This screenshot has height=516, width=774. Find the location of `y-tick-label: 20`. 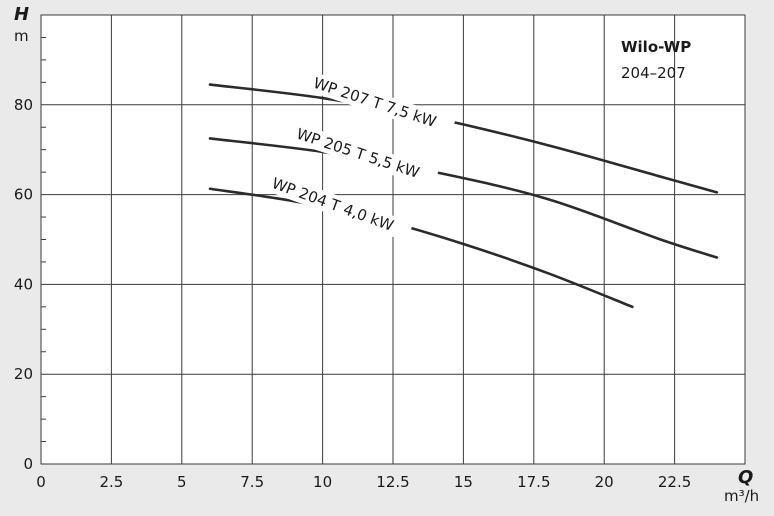

y-tick-label: 20 is located at coordinates (23, 374).